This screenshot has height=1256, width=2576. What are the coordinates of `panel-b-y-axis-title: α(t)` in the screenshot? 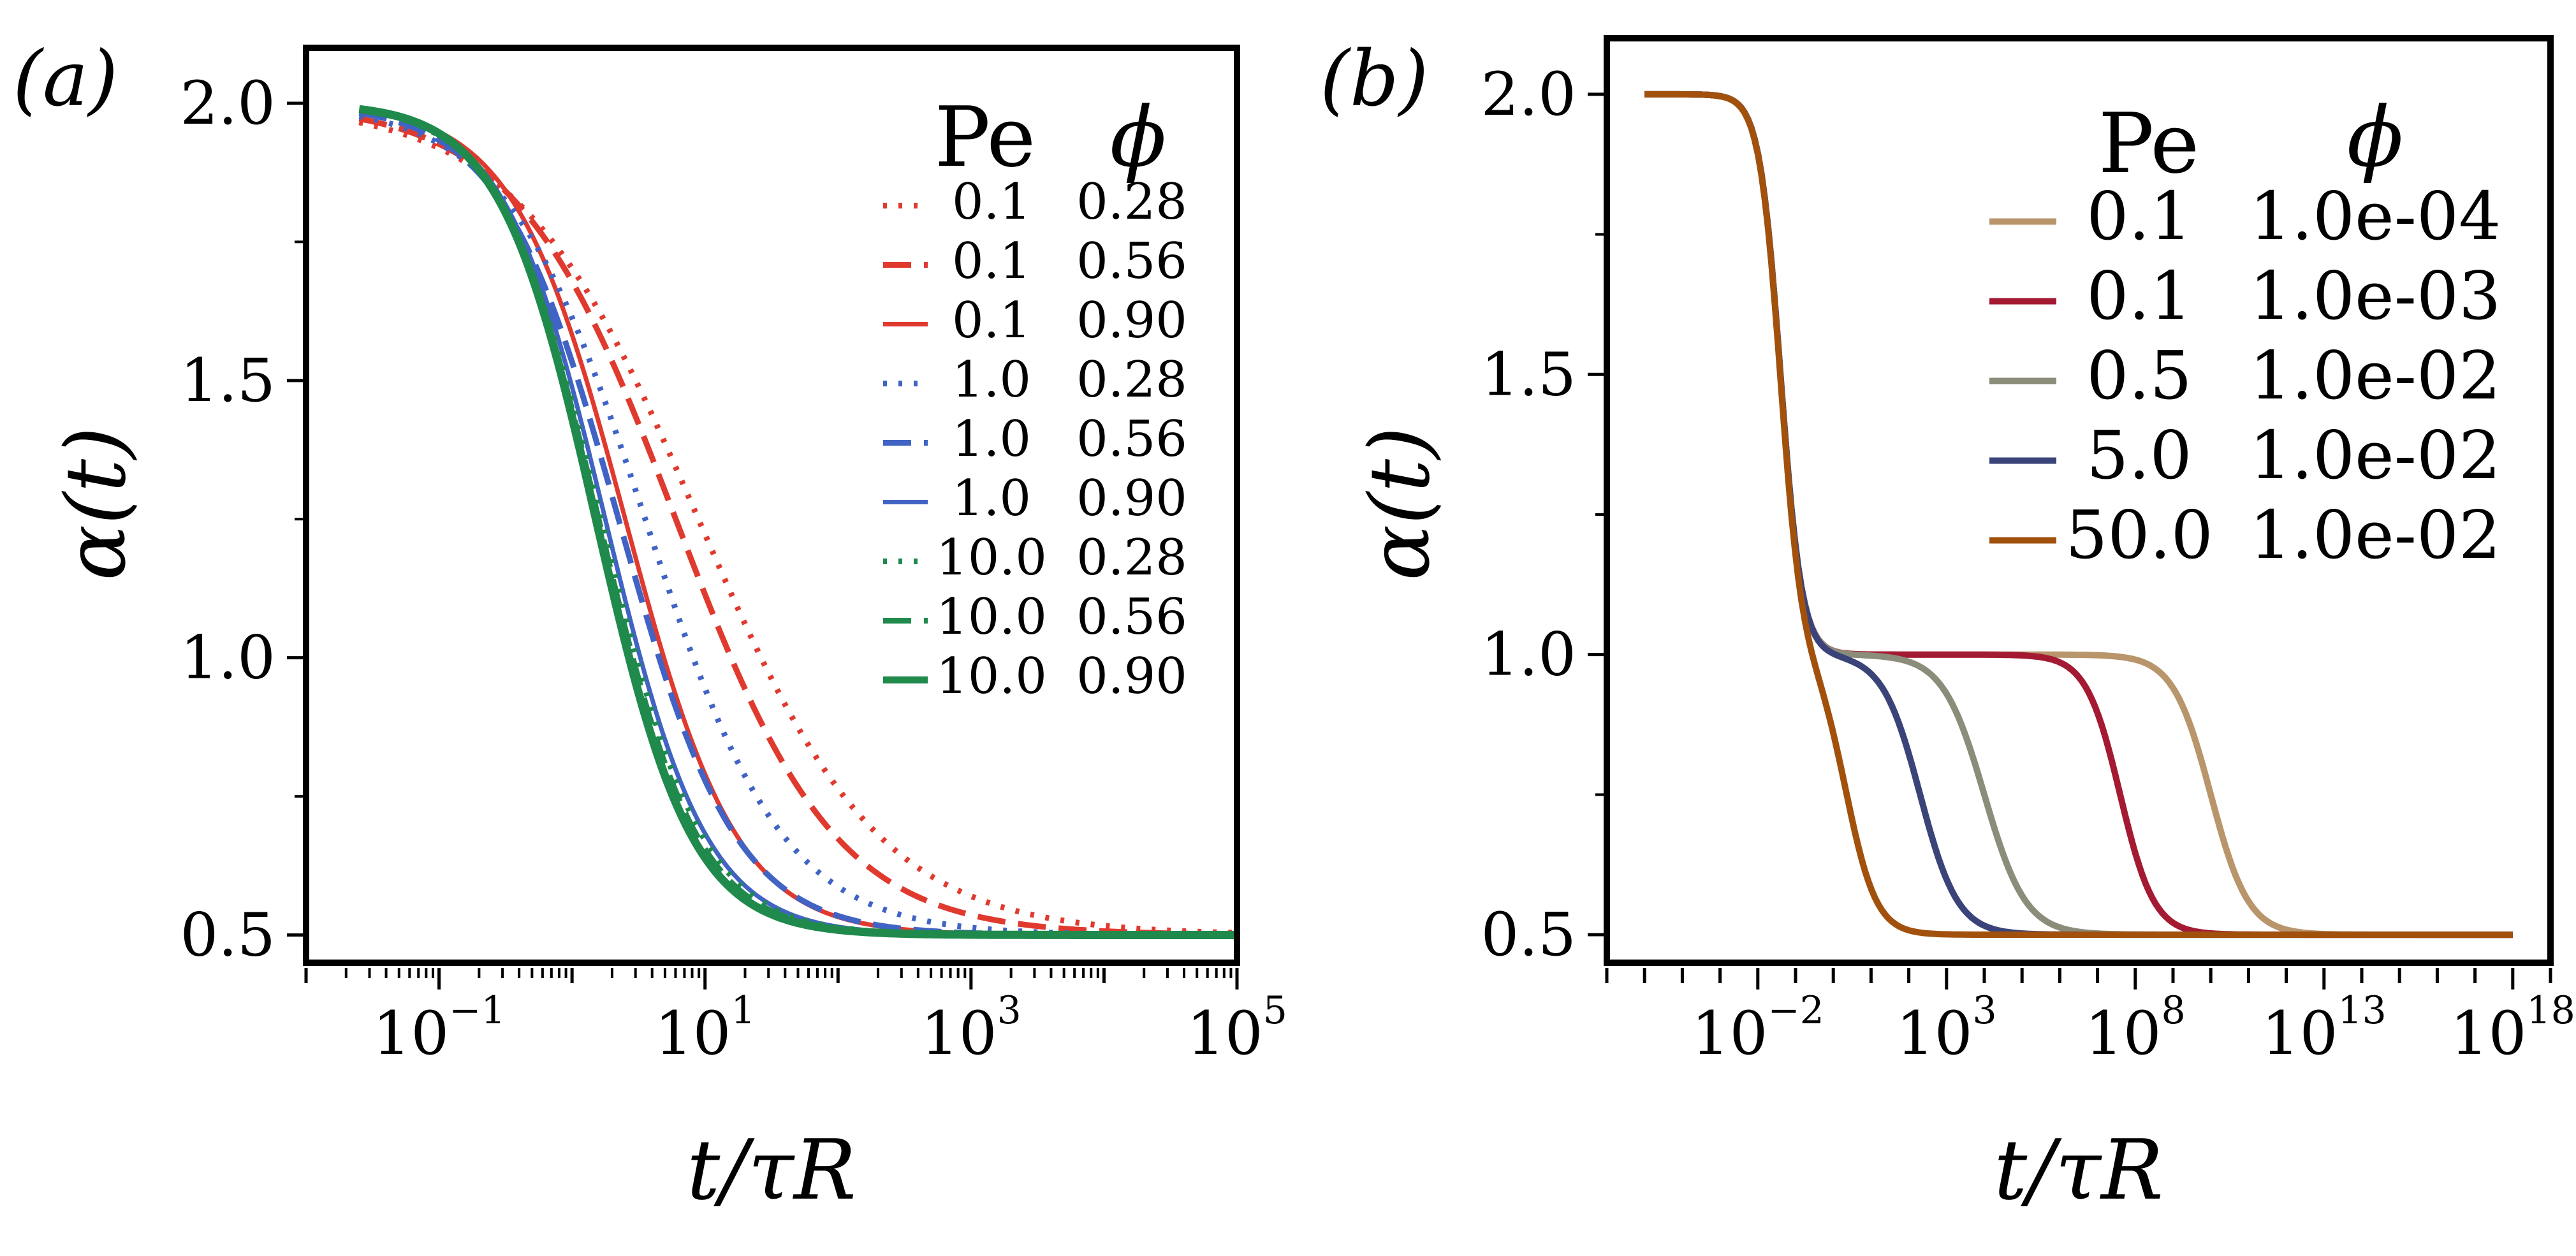 It's located at (1399, 503).